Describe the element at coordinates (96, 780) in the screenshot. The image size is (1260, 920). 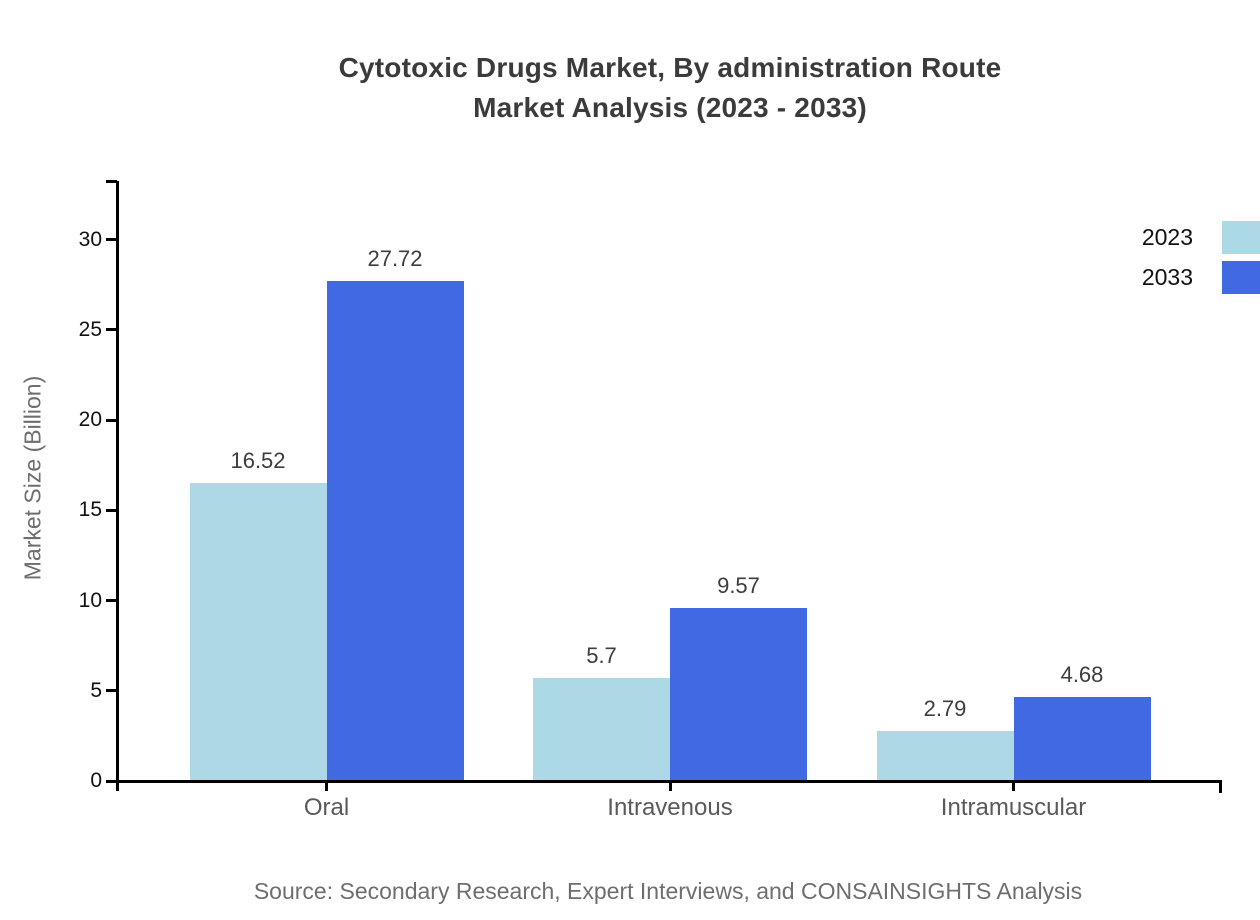
I see `y-tick-label: 0` at that location.